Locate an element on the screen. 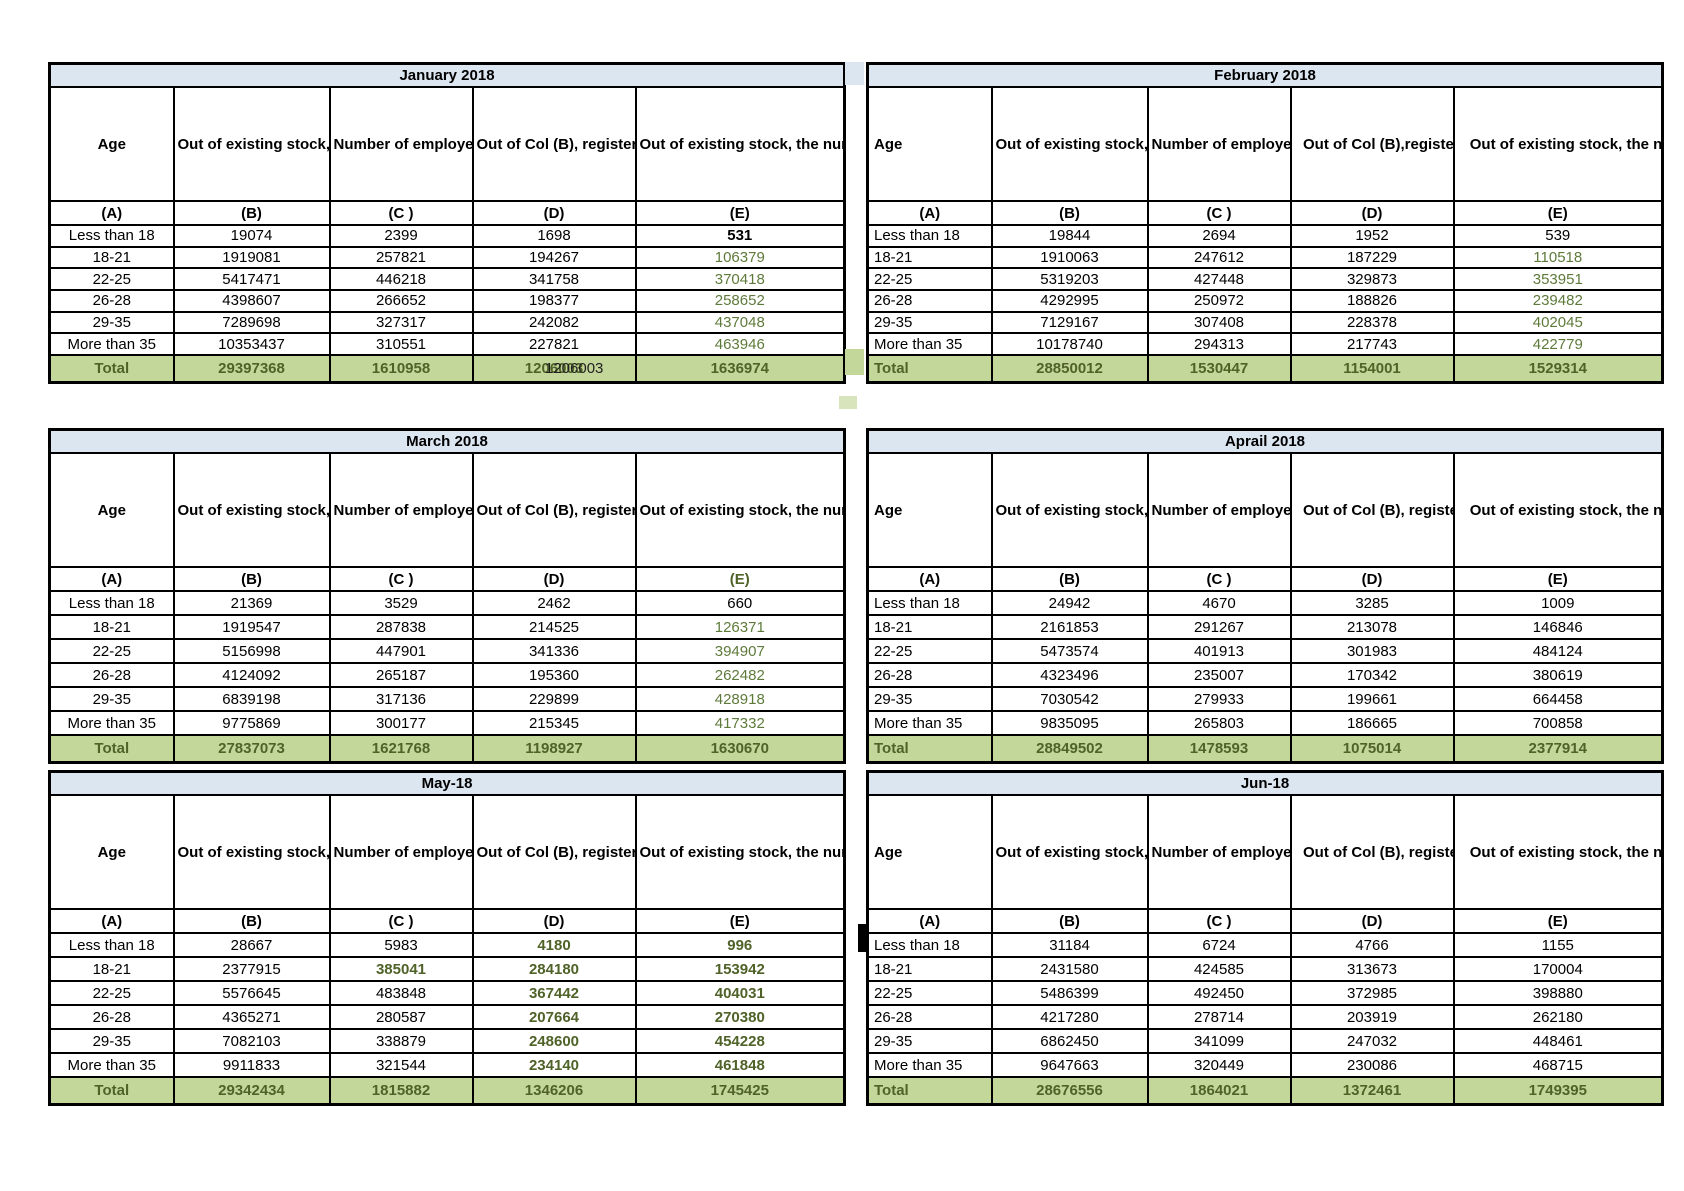  value-cell-e: 394907 is located at coordinates (740, 651).